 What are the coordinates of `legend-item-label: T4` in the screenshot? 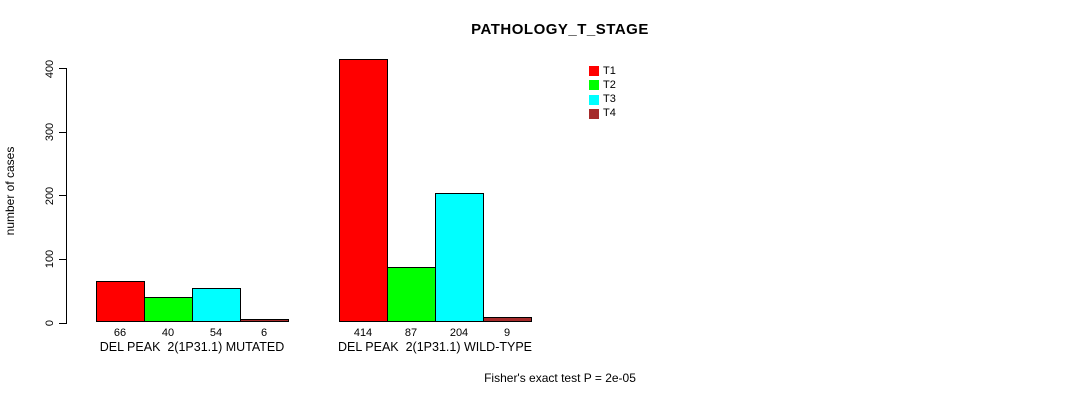 It's located at (609, 113).